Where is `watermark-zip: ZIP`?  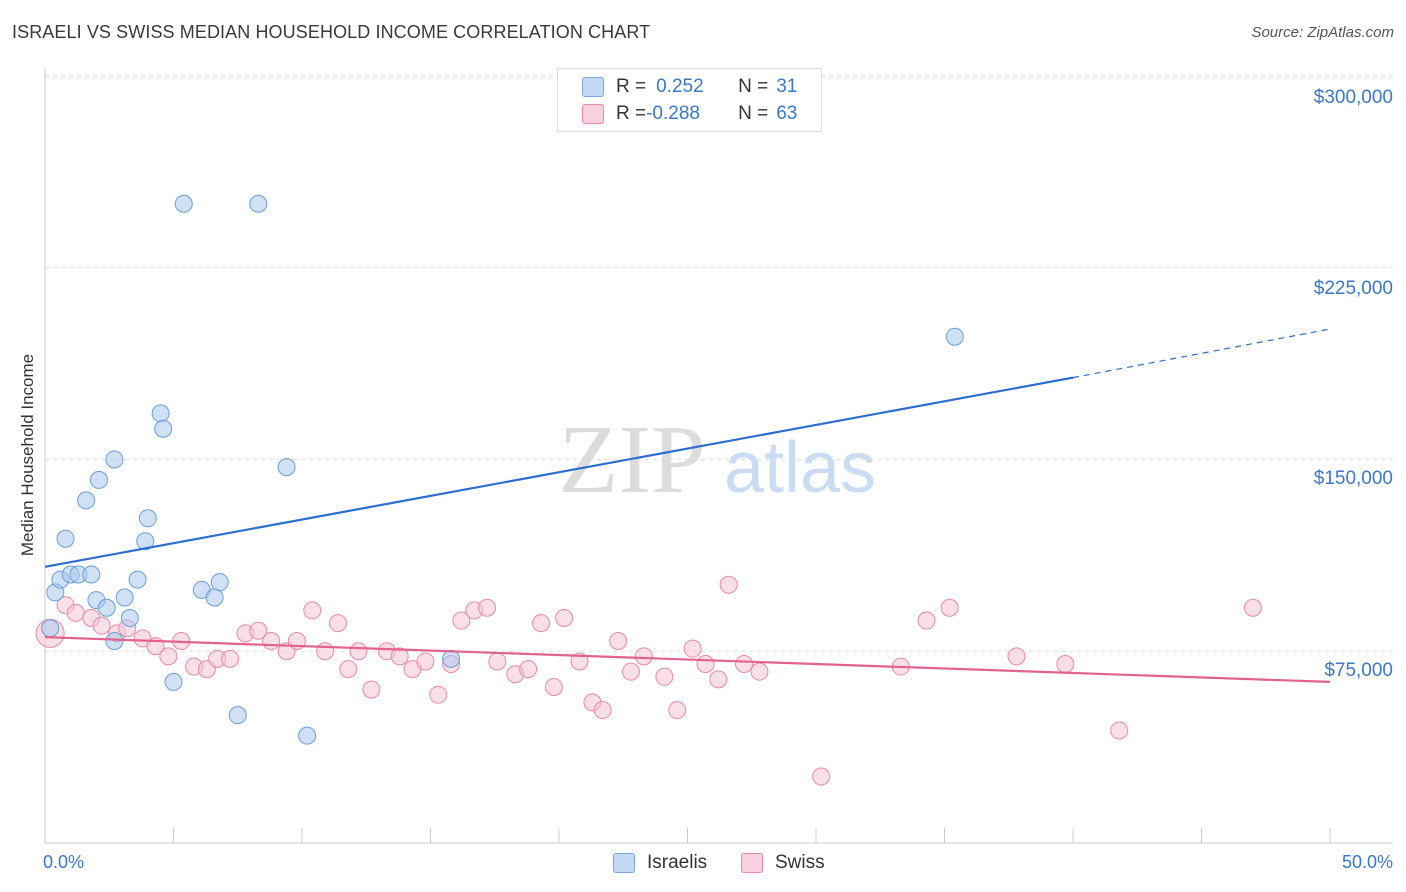
watermark-zip: ZIP is located at coordinates (632, 460).